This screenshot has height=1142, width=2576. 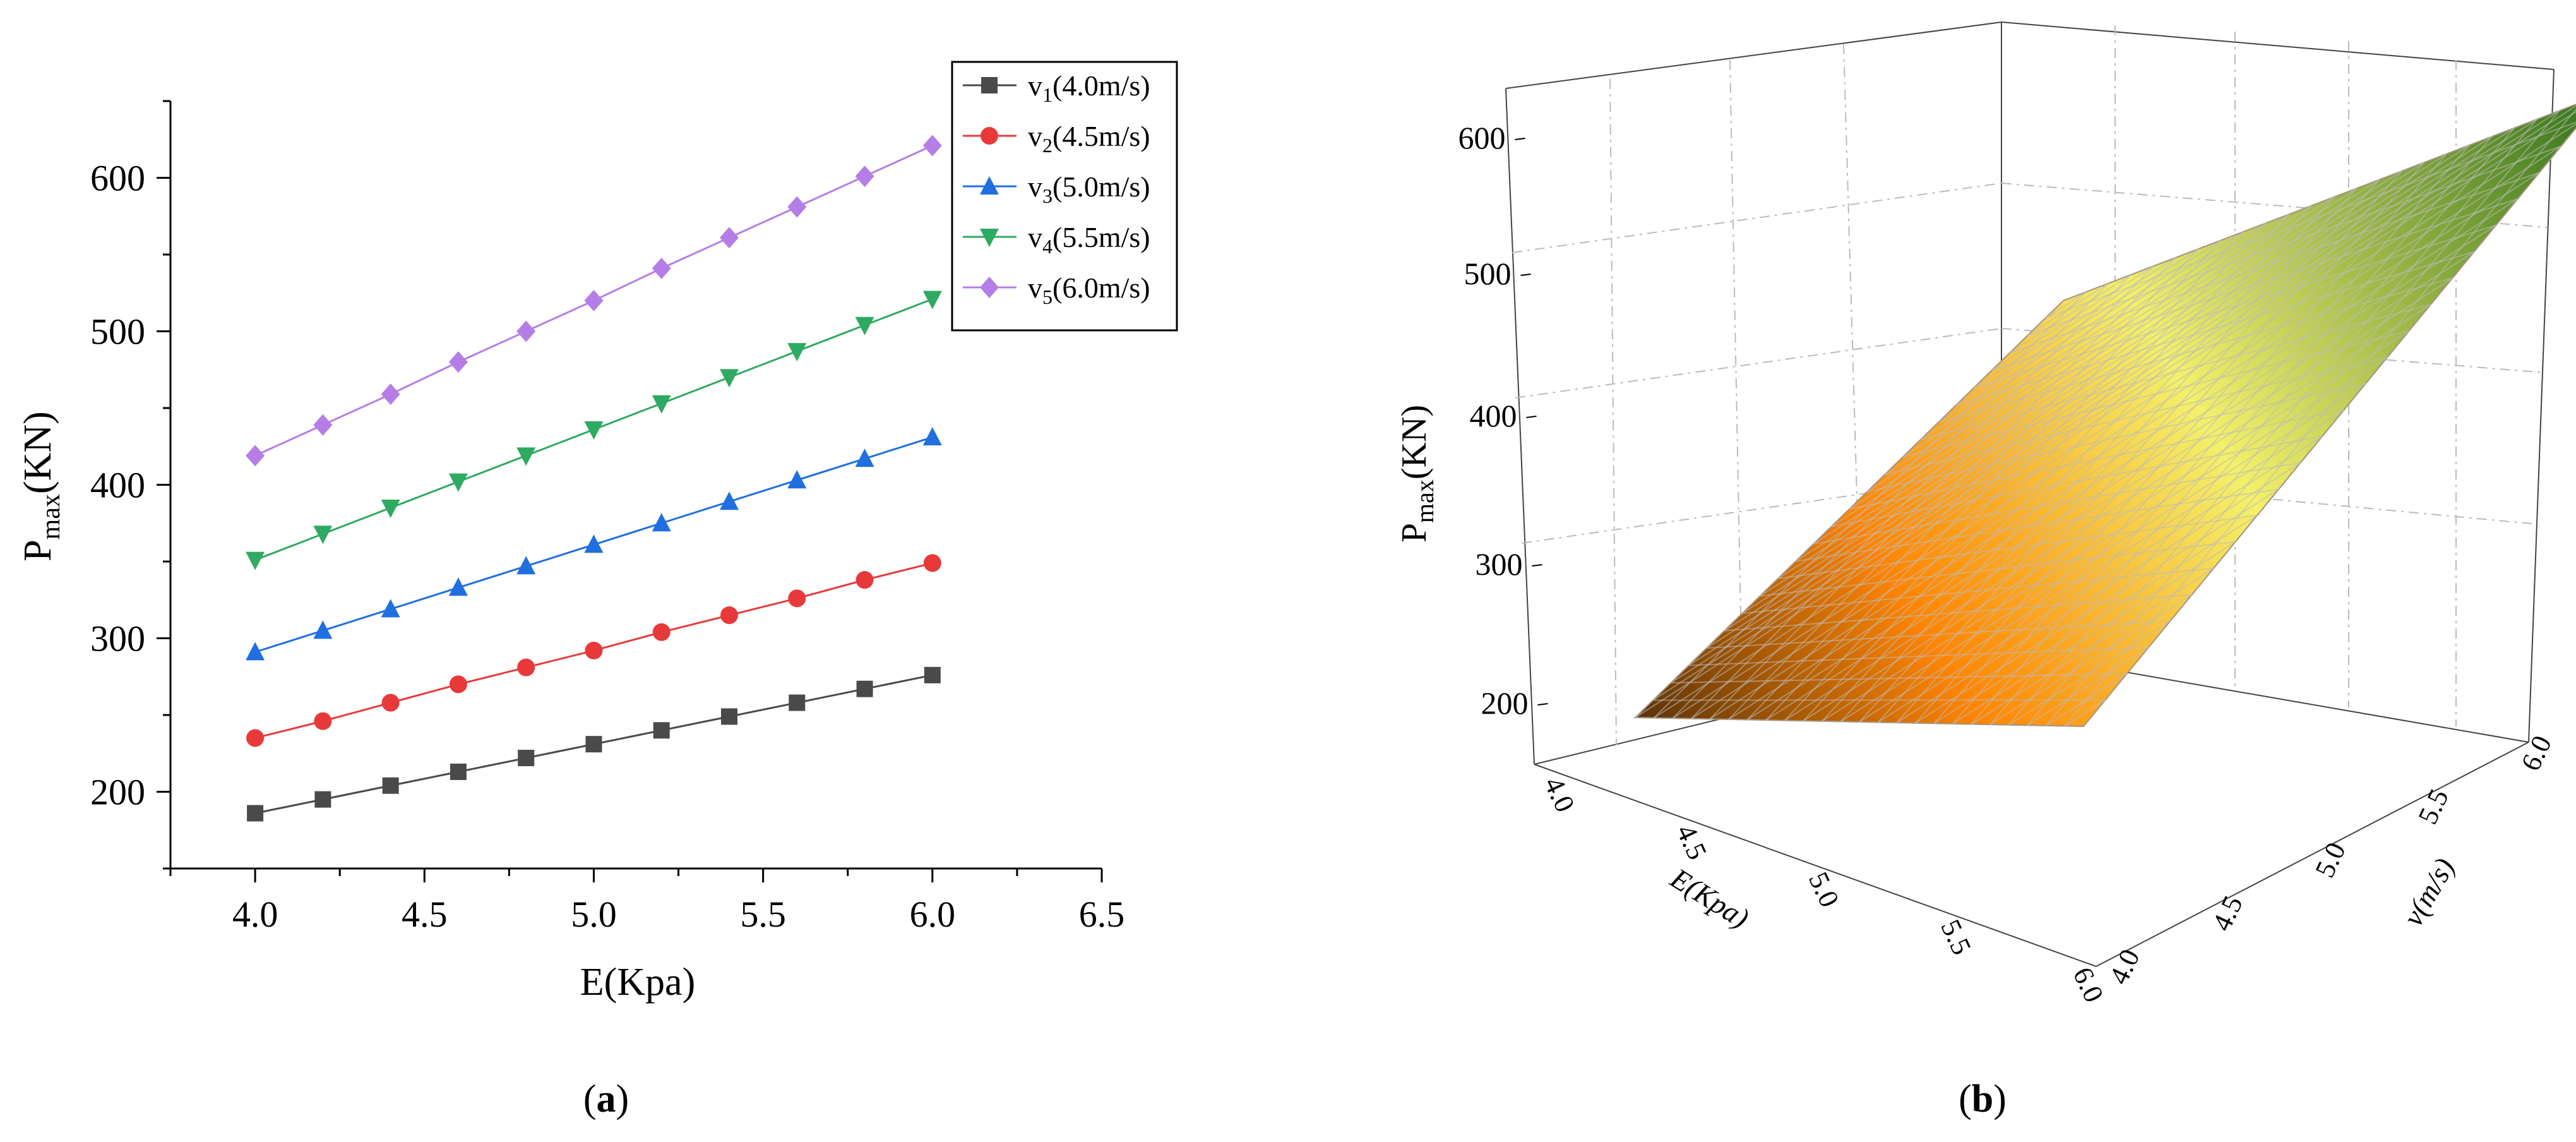 What do you see at coordinates (117, 638) in the screenshot?
I see `y-tick-label: 300` at bounding box center [117, 638].